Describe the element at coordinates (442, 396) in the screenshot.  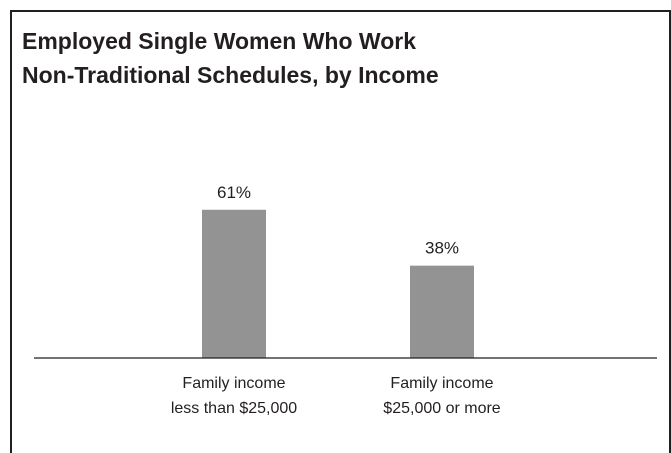
I see `category-label-2: Family income $25,000 or more` at that location.